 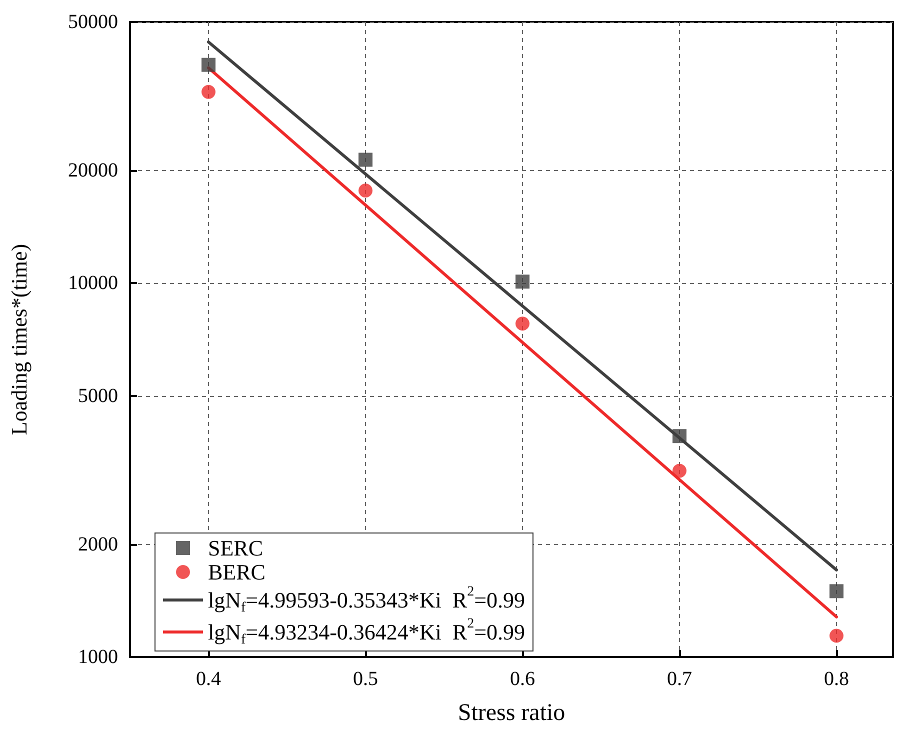 What do you see at coordinates (93, 171) in the screenshot?
I see `y-tick-label: 20000` at bounding box center [93, 171].